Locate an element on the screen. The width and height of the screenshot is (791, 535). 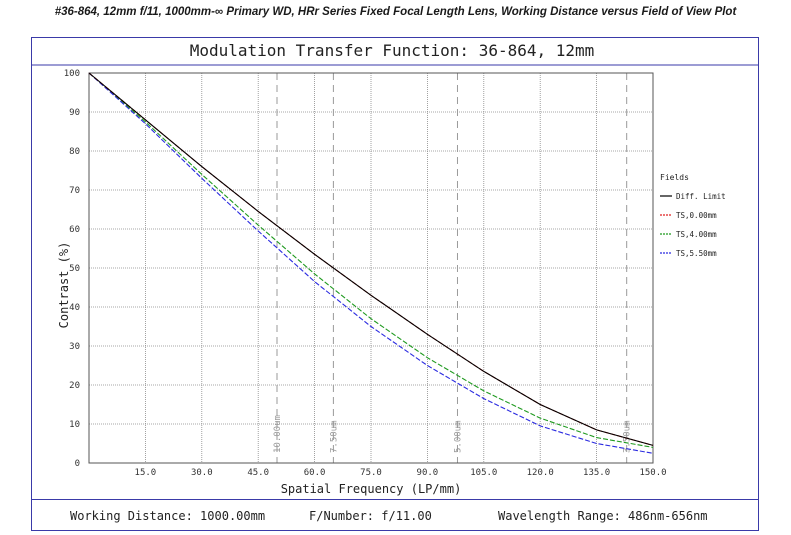
x-tick-label: 75.0 is located at coordinates (371, 473).